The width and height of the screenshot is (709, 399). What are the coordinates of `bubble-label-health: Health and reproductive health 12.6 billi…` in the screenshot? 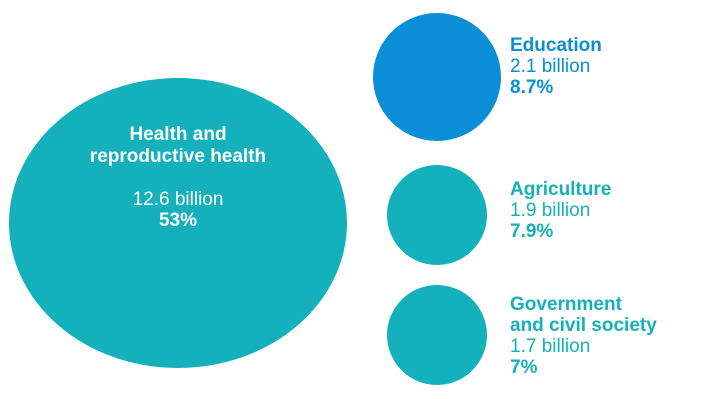 It's located at (178, 177).